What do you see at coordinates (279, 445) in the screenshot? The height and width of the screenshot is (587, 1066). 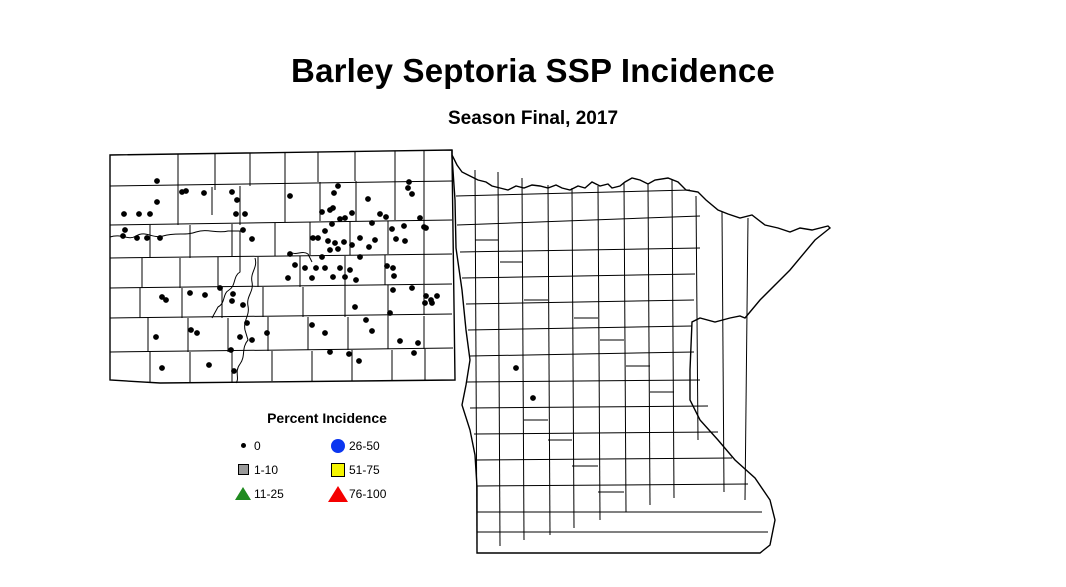 I see `legend-item-0: 0` at bounding box center [279, 445].